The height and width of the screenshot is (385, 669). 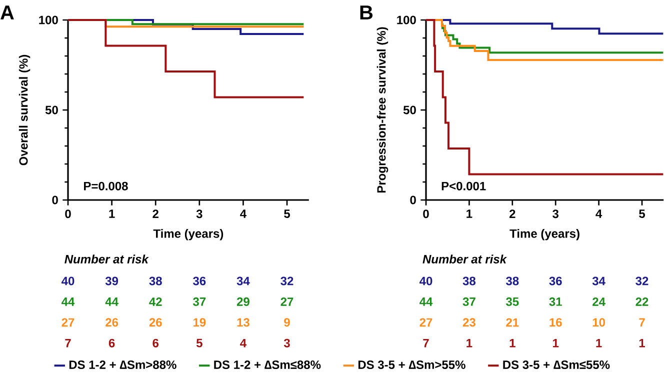 What do you see at coordinates (7, 13) in the screenshot?
I see `chart-title: A` at bounding box center [7, 13].